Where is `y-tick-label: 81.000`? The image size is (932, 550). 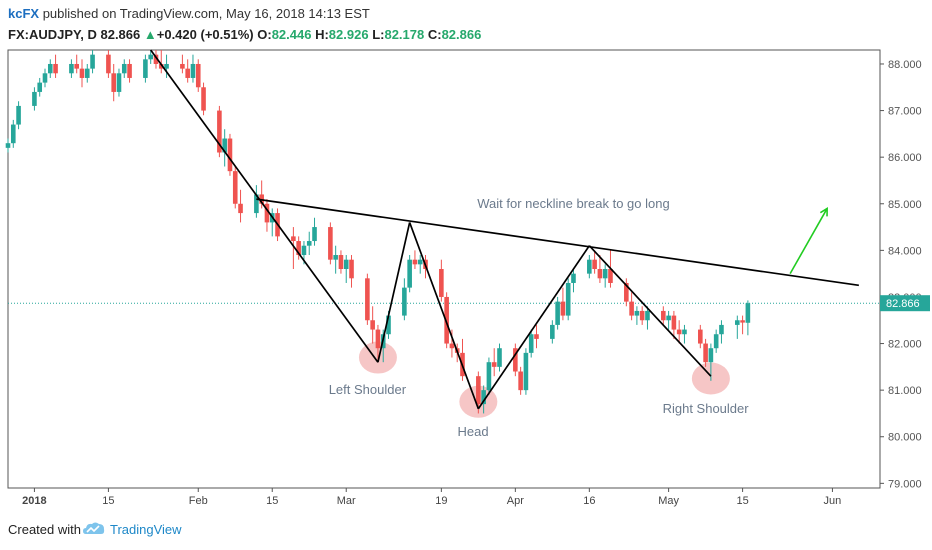 y-tick-label: 81.000 is located at coordinates (905, 391).